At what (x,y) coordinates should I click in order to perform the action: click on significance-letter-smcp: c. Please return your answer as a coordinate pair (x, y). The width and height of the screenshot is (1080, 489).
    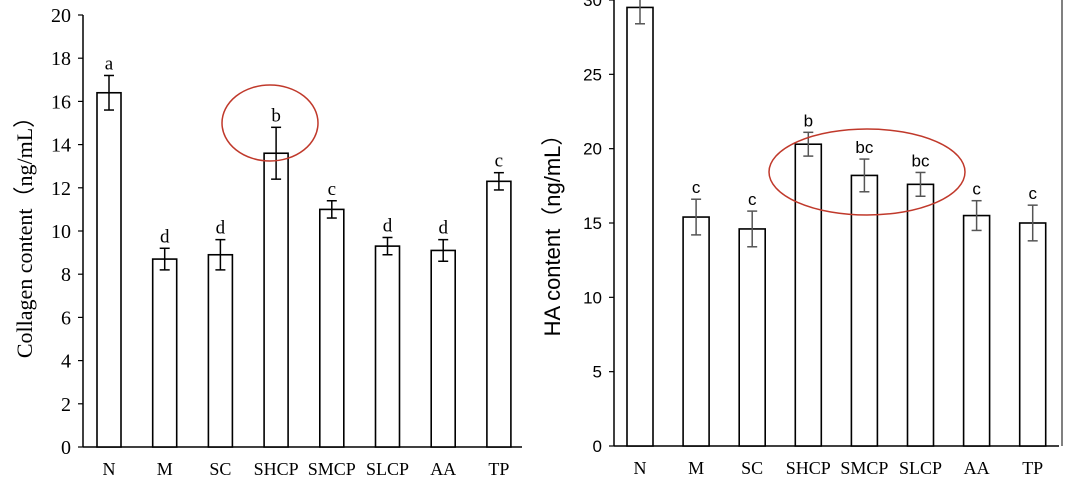
    Looking at the image, I should click on (332, 189).